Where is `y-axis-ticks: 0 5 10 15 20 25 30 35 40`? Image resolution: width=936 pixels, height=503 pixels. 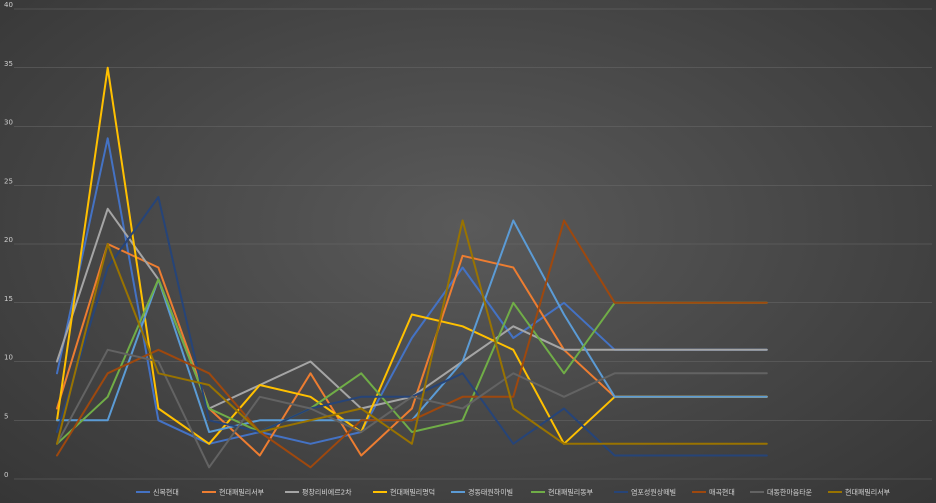
y-axis-ticks: 0 5 10 15 20 25 30 35 40 is located at coordinates (8, 240).